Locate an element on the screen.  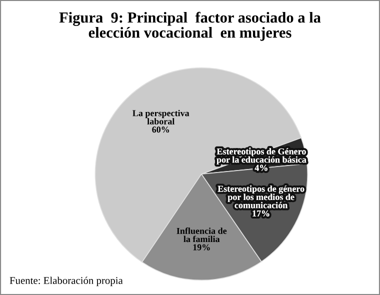
slice-label: Influencia de la familia is located at coordinates (201, 235).